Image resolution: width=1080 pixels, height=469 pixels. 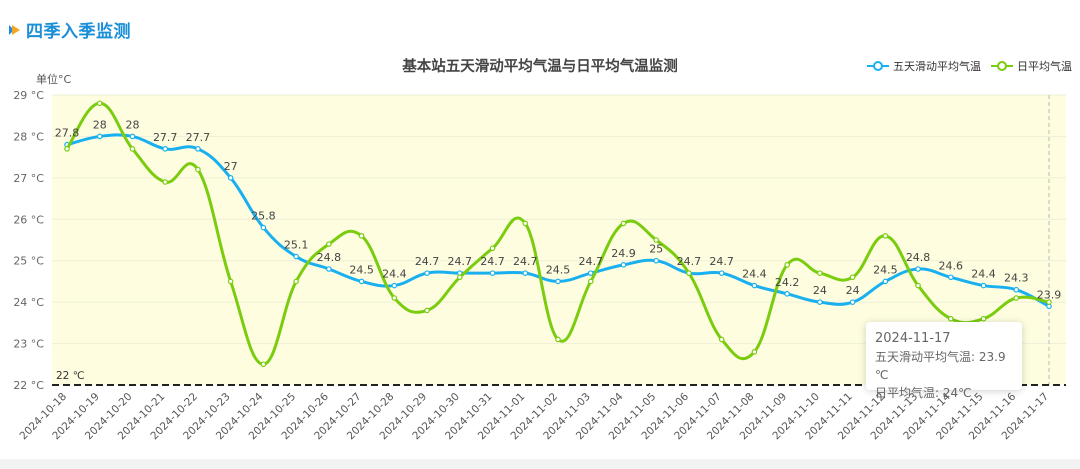 What do you see at coordinates (540, 67) in the screenshot?
I see `chart-title: 基本站五天滑动平均气温与日平均气温监测` at bounding box center [540, 67].